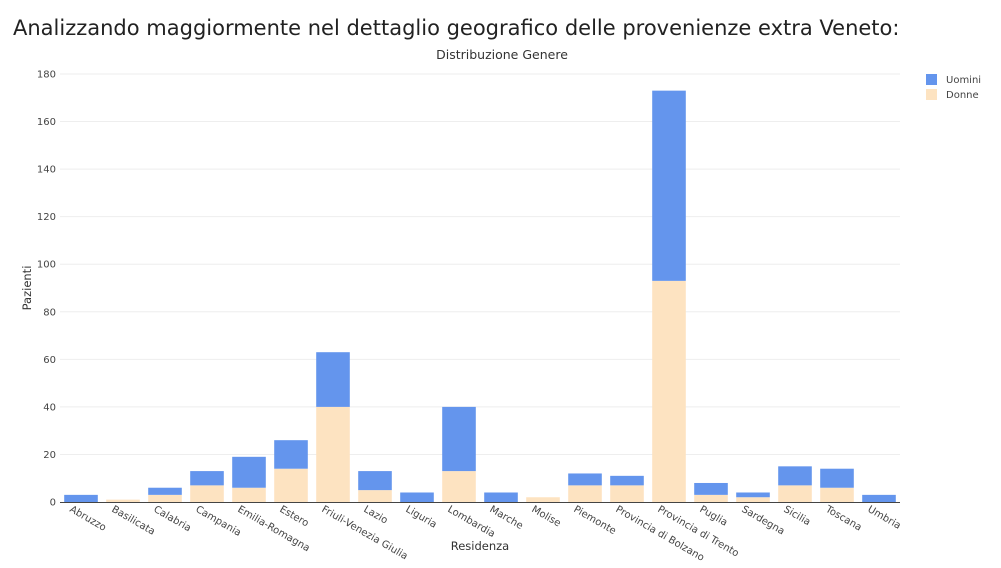 Image resolution: width=1001 pixels, height=568 pixels. I want to click on y-tick-label: 180, so click(46, 75).